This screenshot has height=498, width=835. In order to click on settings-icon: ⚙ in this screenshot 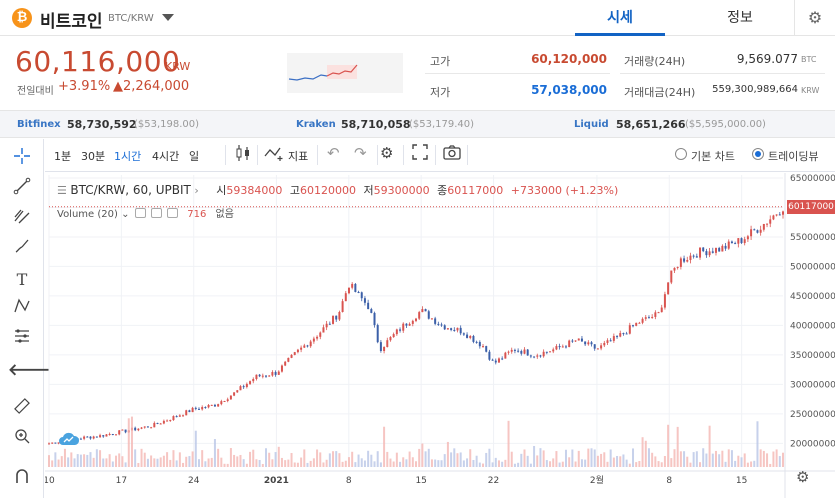, I will do `click(387, 153)`.